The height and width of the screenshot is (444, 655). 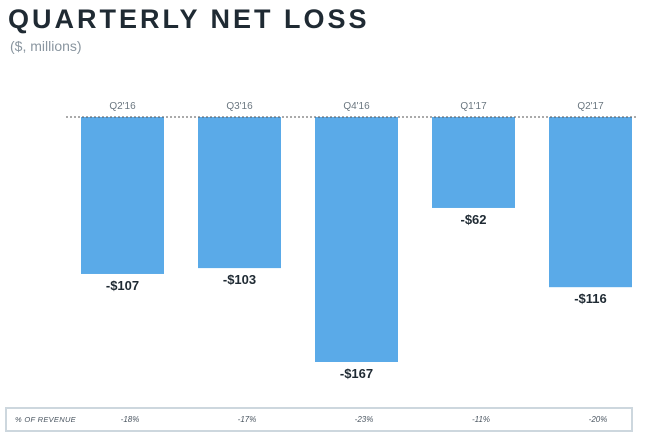 What do you see at coordinates (122, 285) in the screenshot?
I see `bar-value-label: -$107` at bounding box center [122, 285].